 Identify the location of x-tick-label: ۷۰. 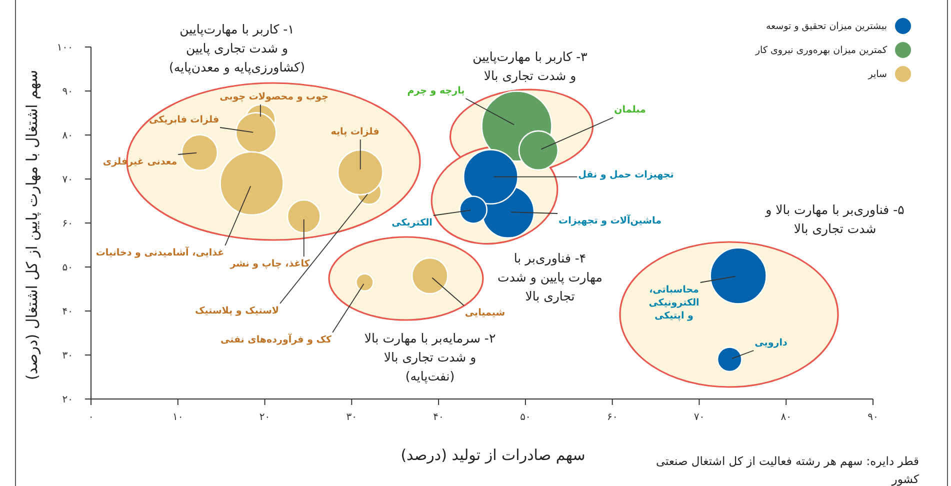
(699, 418).